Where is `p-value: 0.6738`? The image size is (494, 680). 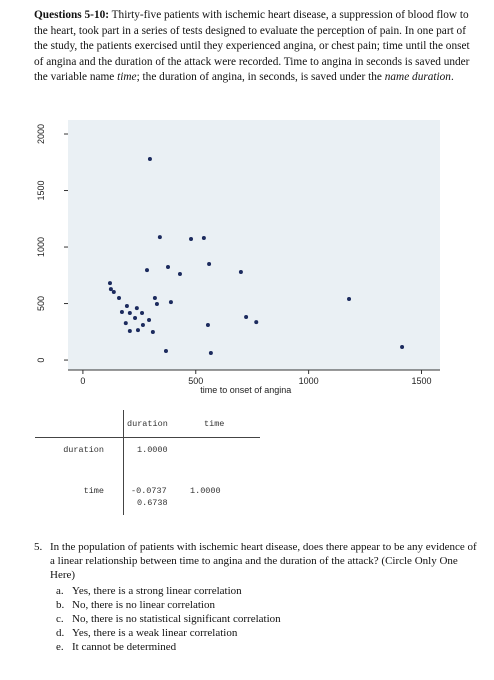 p-value: 0.6738 is located at coordinates (152, 503).